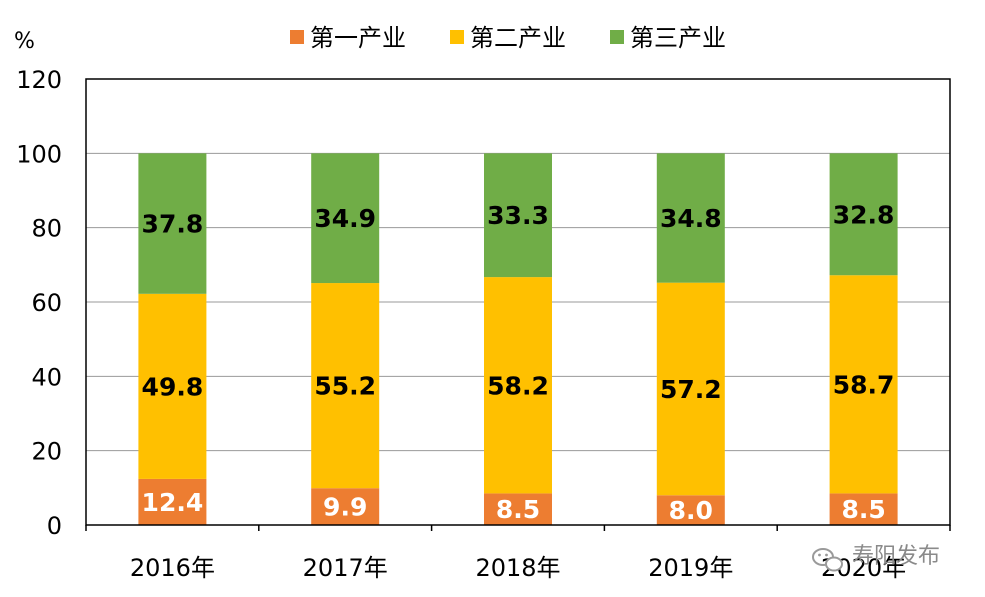 This screenshot has width=985, height=597. Describe the element at coordinates (896, 556) in the screenshot. I see `watermark-text: 寿阳发布` at that location.